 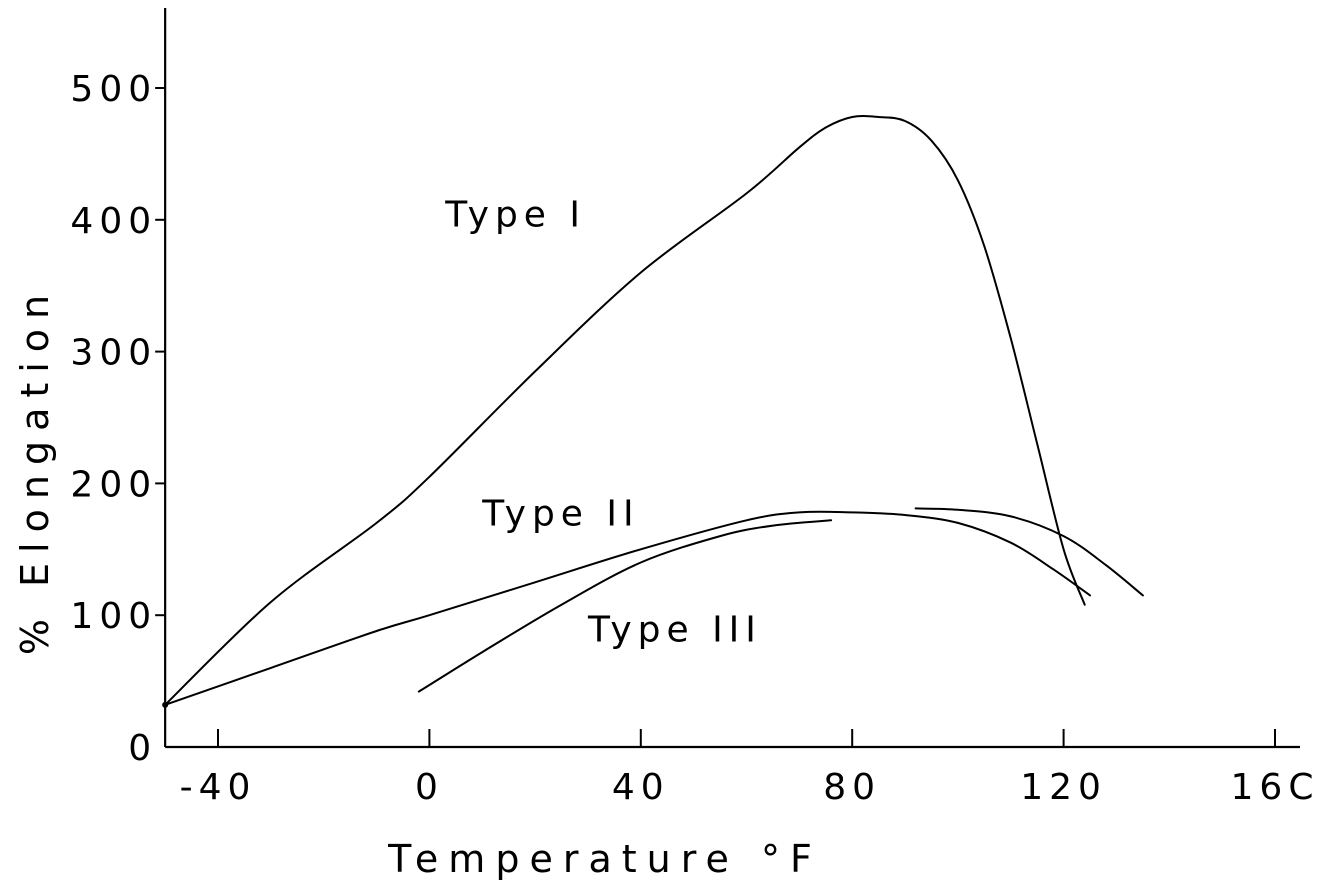 I want to click on y-tick-label: 200, so click(x=113, y=484).